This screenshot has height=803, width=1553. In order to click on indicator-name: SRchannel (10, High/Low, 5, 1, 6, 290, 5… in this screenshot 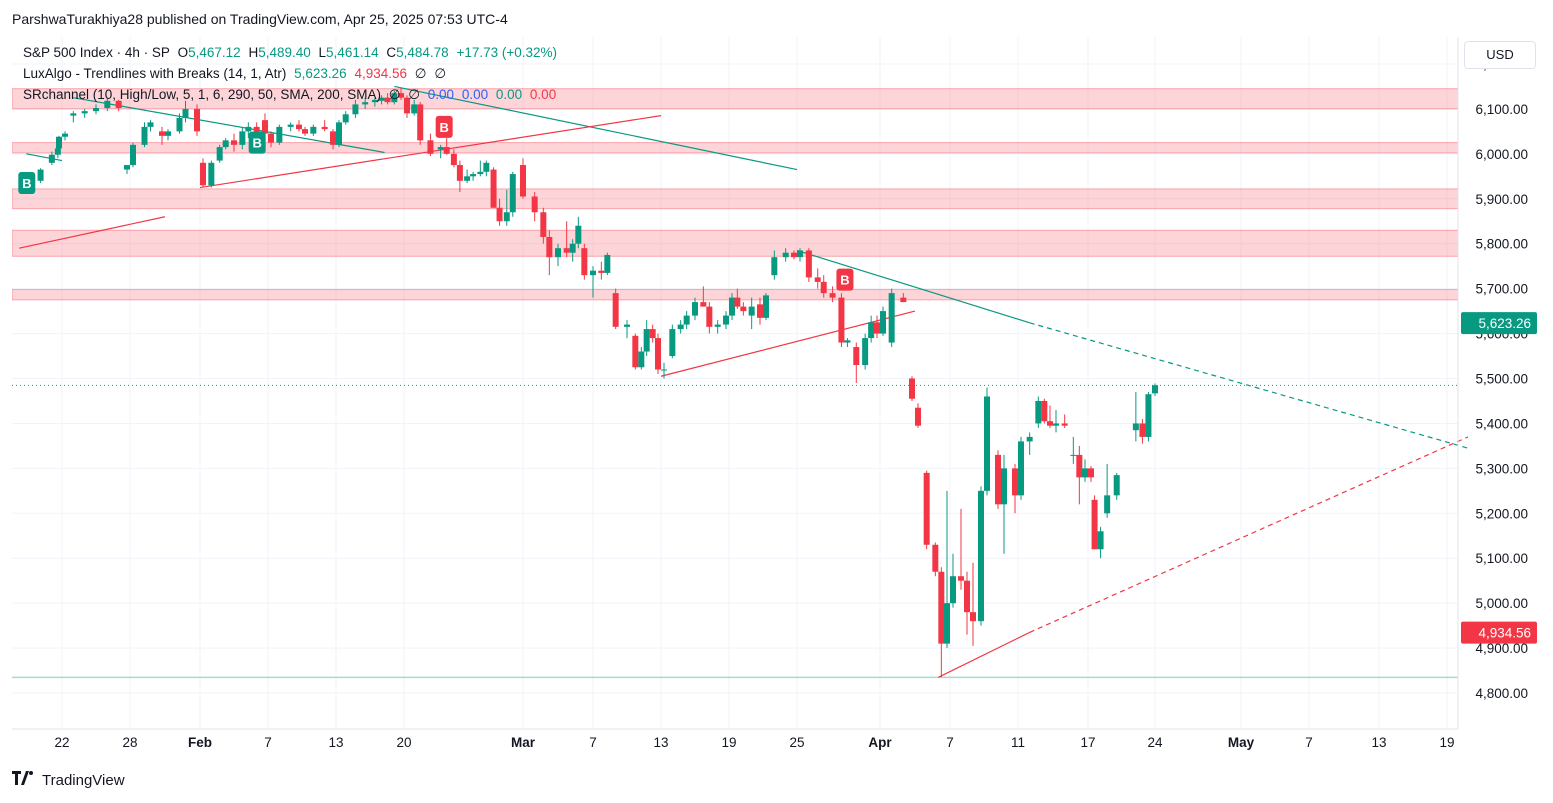, I will do `click(202, 94)`.